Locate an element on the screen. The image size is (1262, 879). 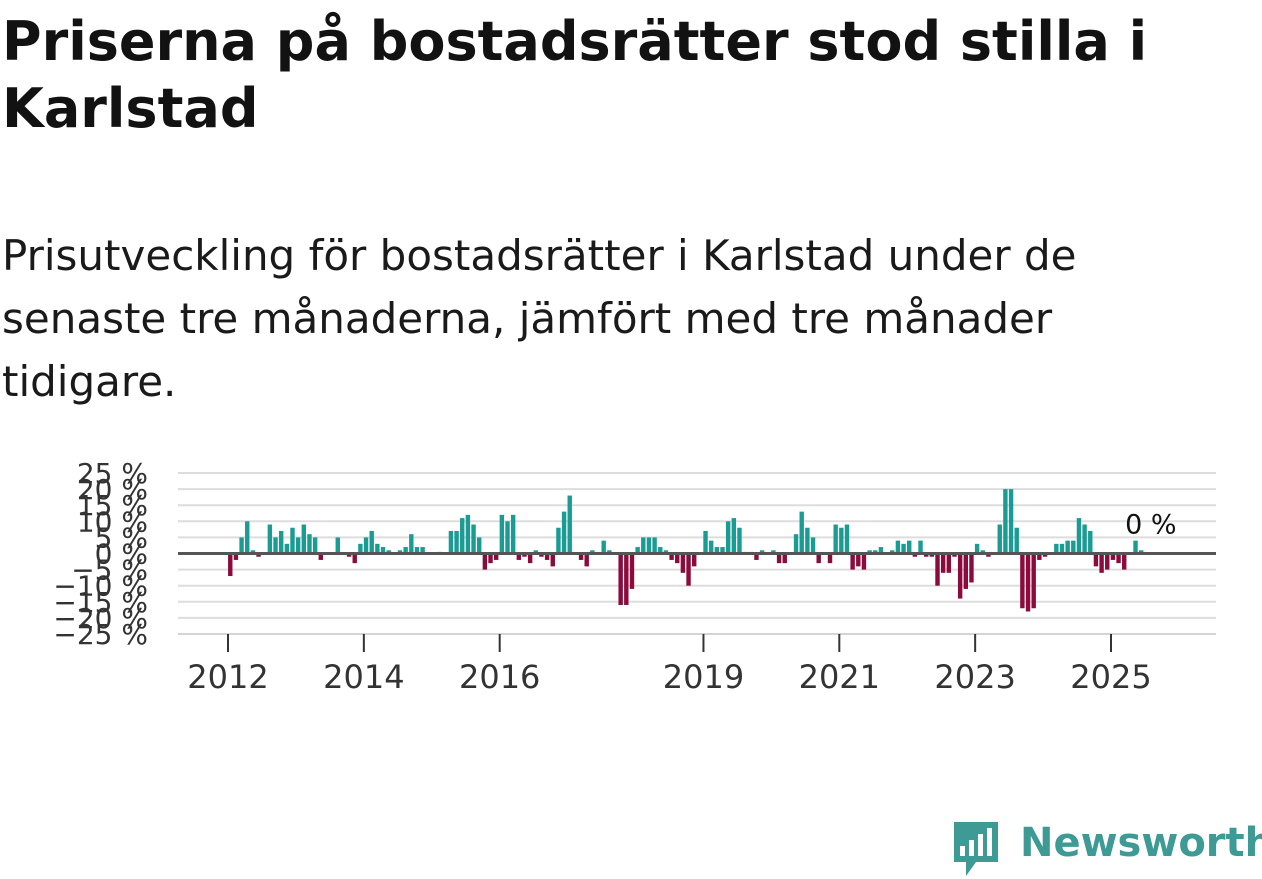
x-tick-label: 2021 is located at coordinates (839, 677).